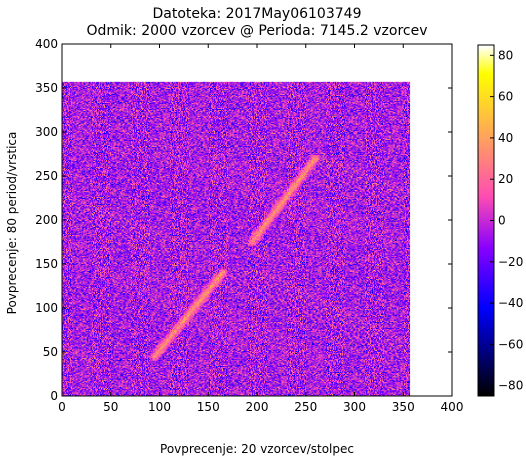  Describe the element at coordinates (46, 132) in the screenshot. I see `y-tick-label: 300` at that location.